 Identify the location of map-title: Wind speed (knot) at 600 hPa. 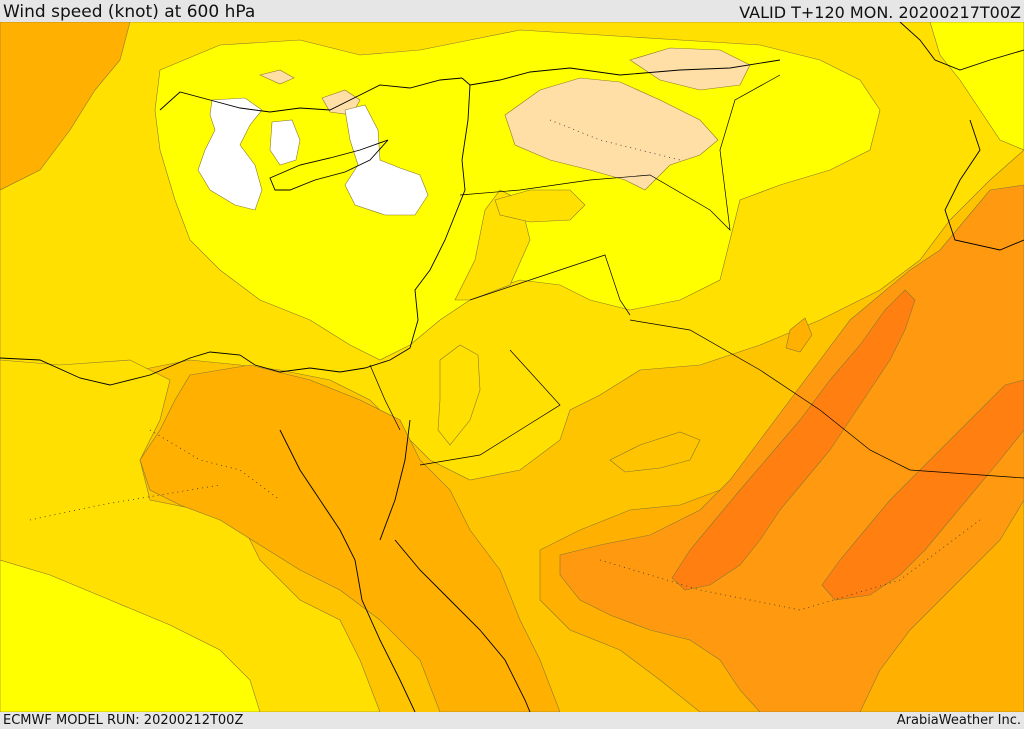
(129, 12).